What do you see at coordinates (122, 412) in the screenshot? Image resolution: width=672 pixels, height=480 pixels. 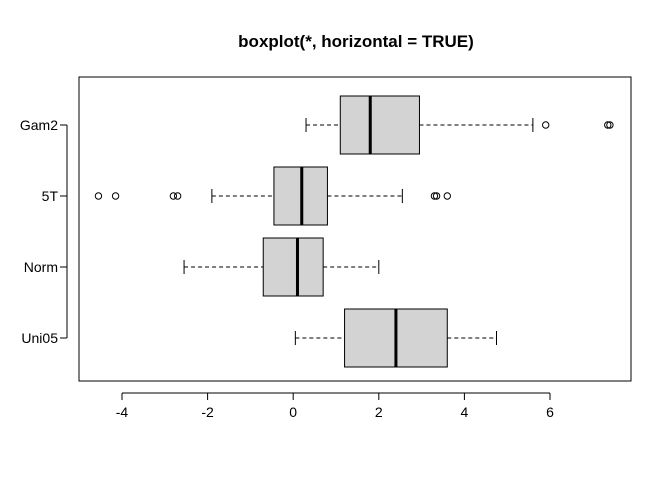 I see `x-tick-label: -4` at bounding box center [122, 412].